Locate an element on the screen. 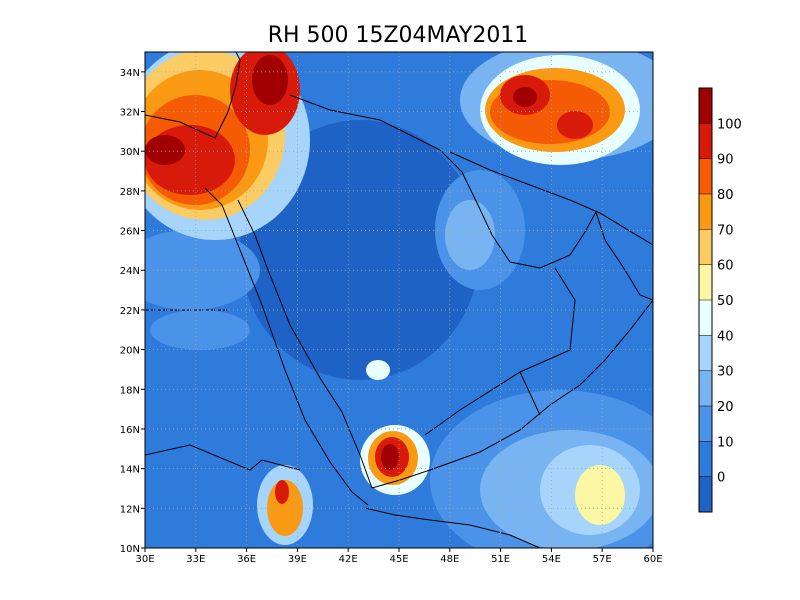  x-tick-label: 54E is located at coordinates (551, 559).